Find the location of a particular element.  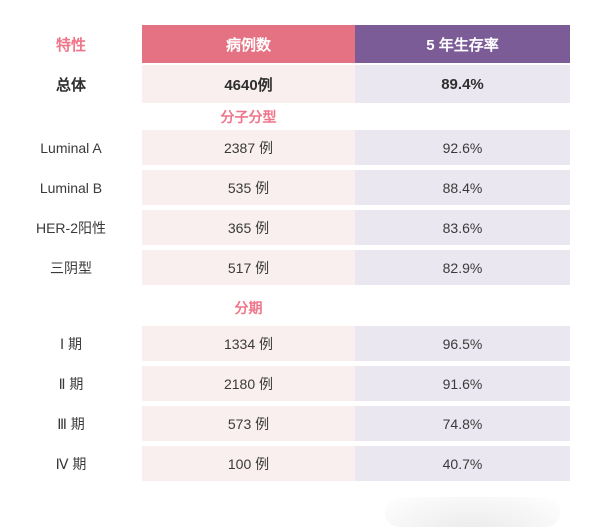

table-row-overall: 总体 4640例 89.4% is located at coordinates (285, 84).